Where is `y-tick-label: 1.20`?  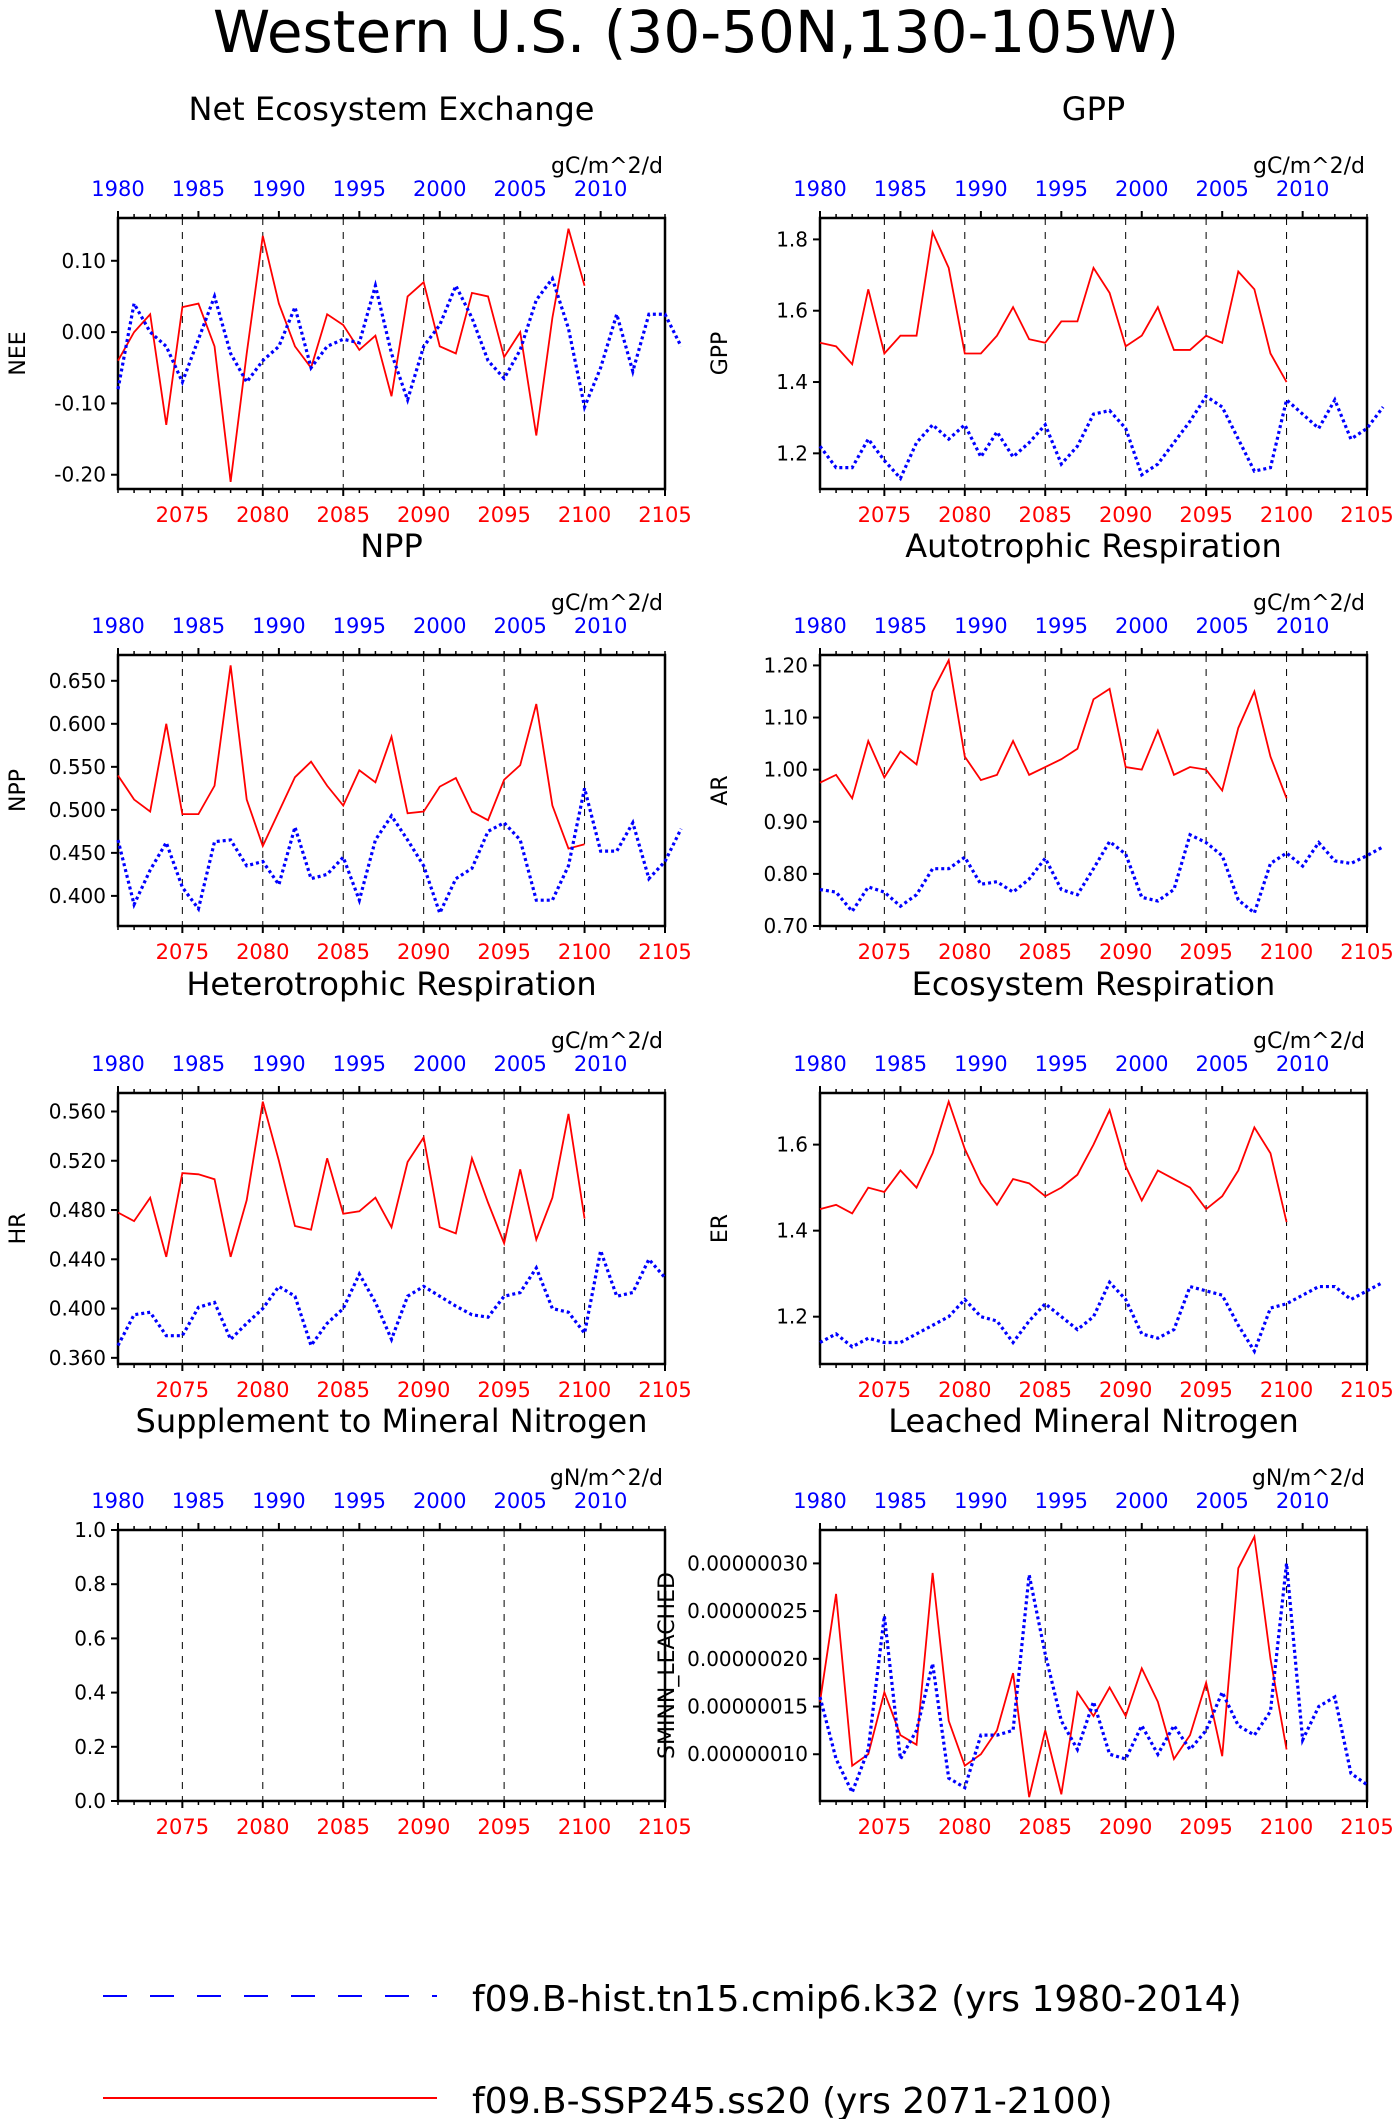
y-tick-label: 1.20 is located at coordinates (785, 665).